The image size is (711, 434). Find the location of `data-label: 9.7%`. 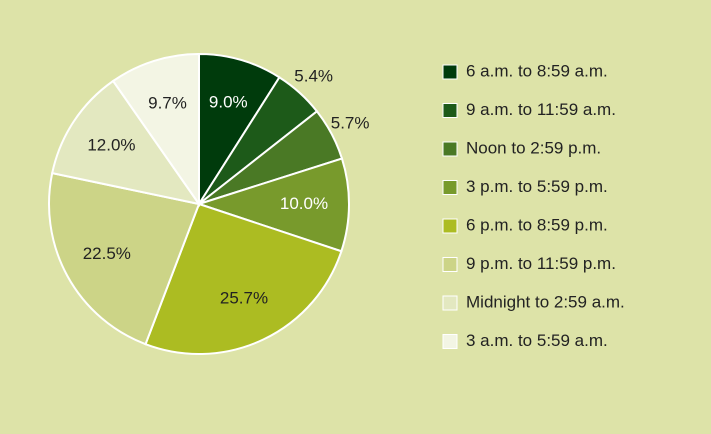

data-label: 9.7% is located at coordinates (167, 102).